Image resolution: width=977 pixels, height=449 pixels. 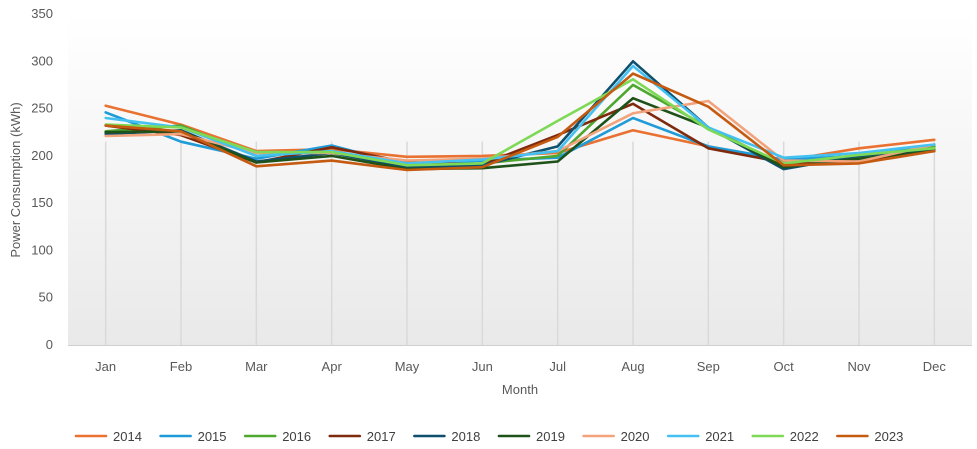 What do you see at coordinates (15, 179) in the screenshot?
I see `y-axis-title: Power Consumption (kWh)` at bounding box center [15, 179].